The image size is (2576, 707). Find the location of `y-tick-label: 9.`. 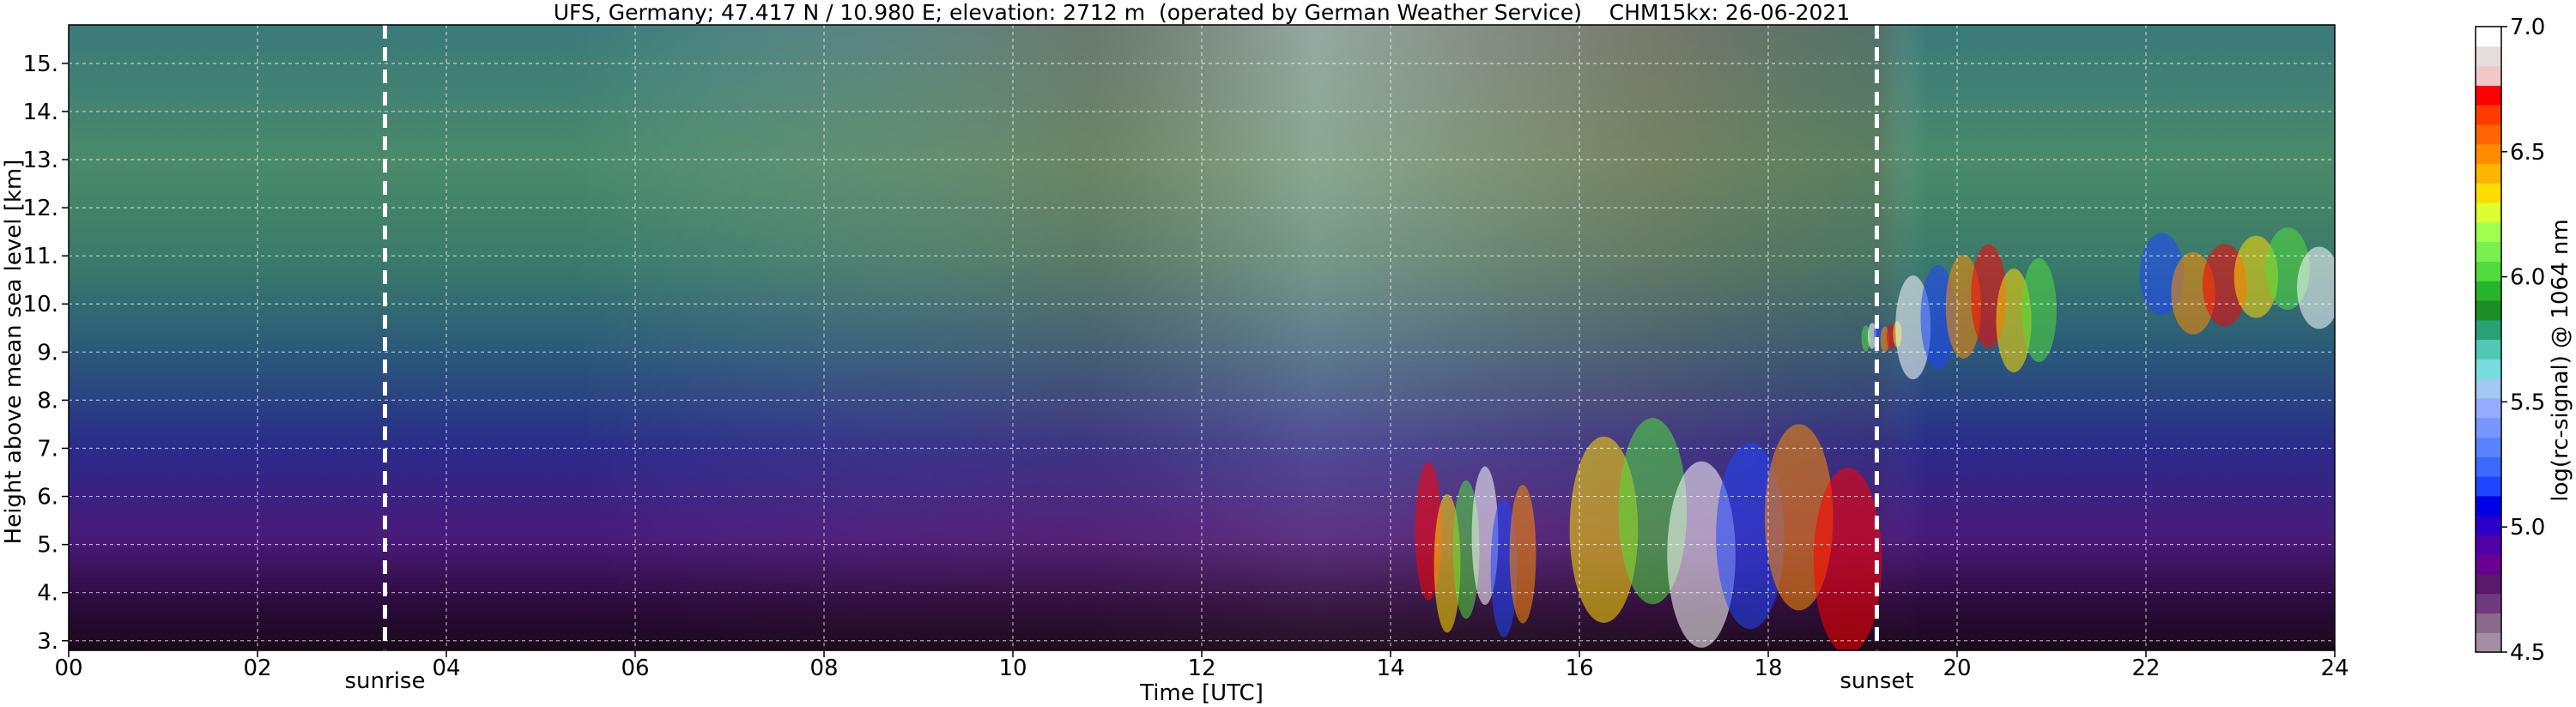

y-tick-label: 9. is located at coordinates (47, 353).